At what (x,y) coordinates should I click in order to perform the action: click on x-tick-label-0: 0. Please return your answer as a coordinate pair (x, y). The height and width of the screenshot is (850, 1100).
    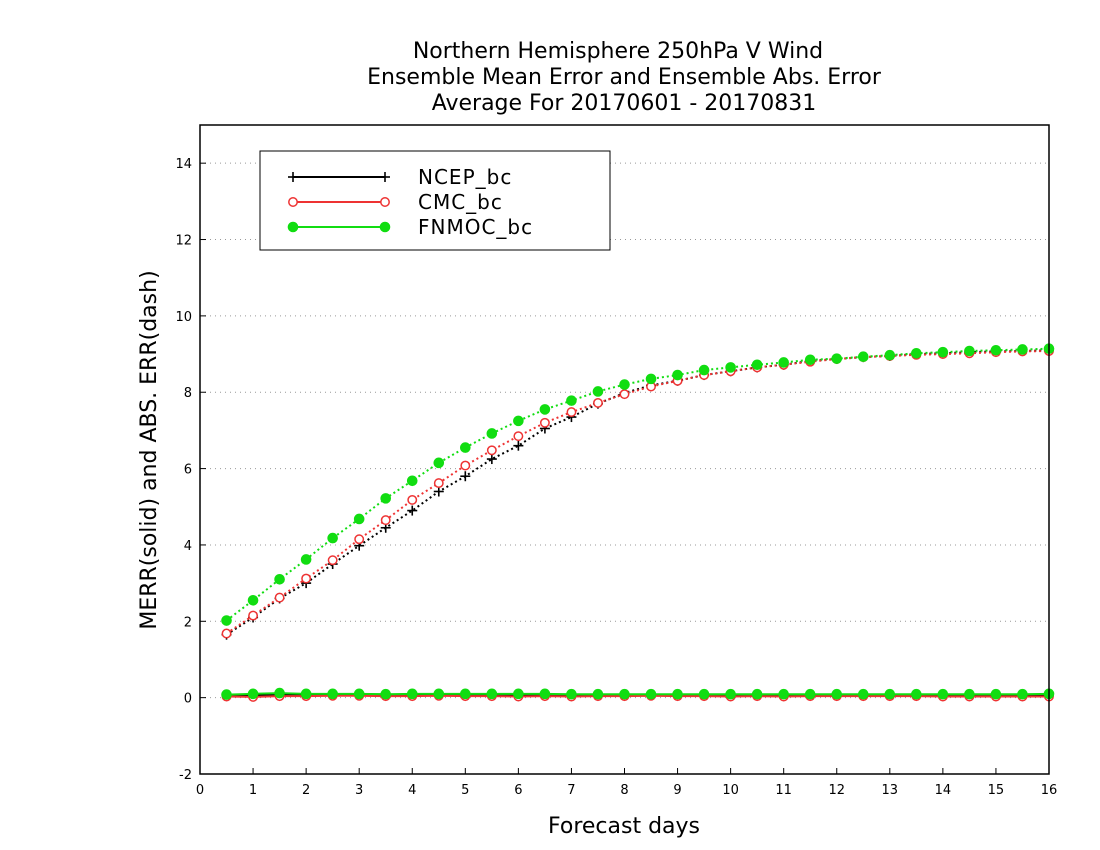
    Looking at the image, I should click on (200, 790).